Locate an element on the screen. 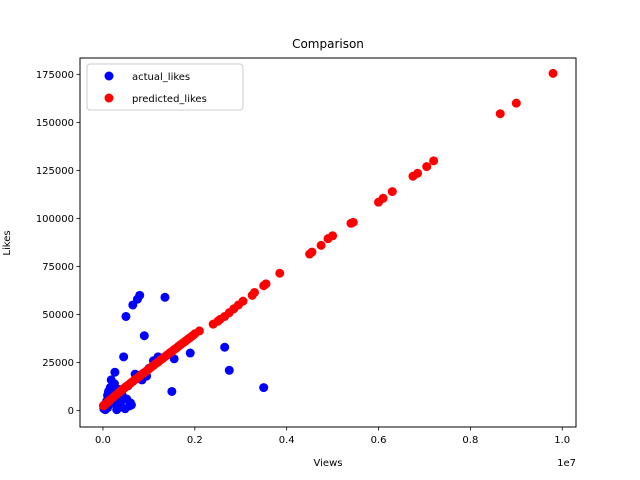 The height and width of the screenshot is (480, 640). x-tick-label: 0.4 is located at coordinates (287, 440).